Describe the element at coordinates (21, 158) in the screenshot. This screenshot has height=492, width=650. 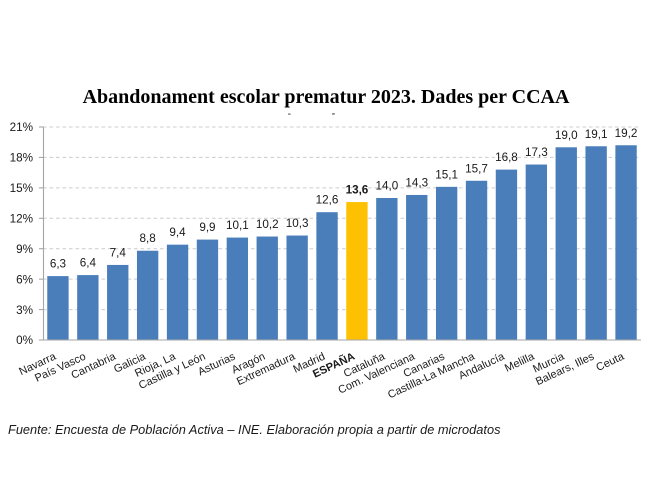
I see `svg-text: 18%` at that location.